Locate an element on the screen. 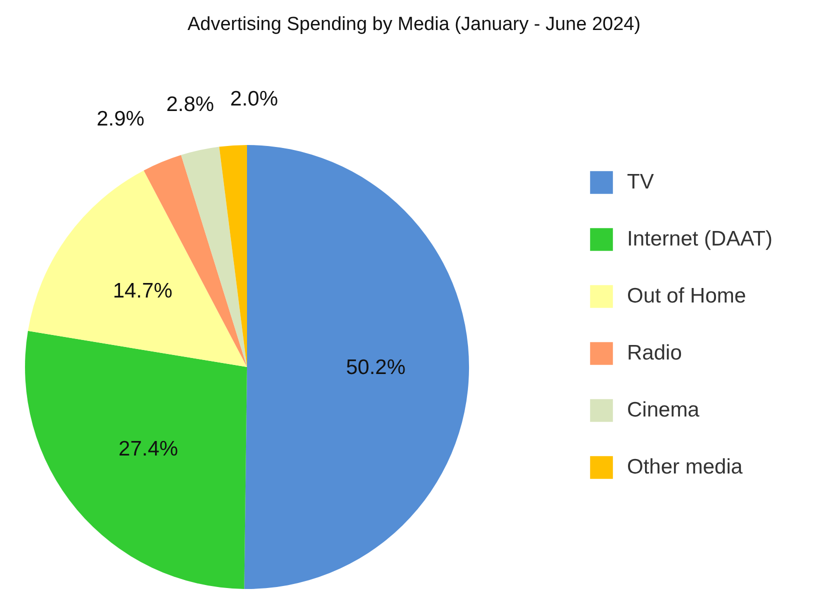  data-label: 2.8% is located at coordinates (190, 104).